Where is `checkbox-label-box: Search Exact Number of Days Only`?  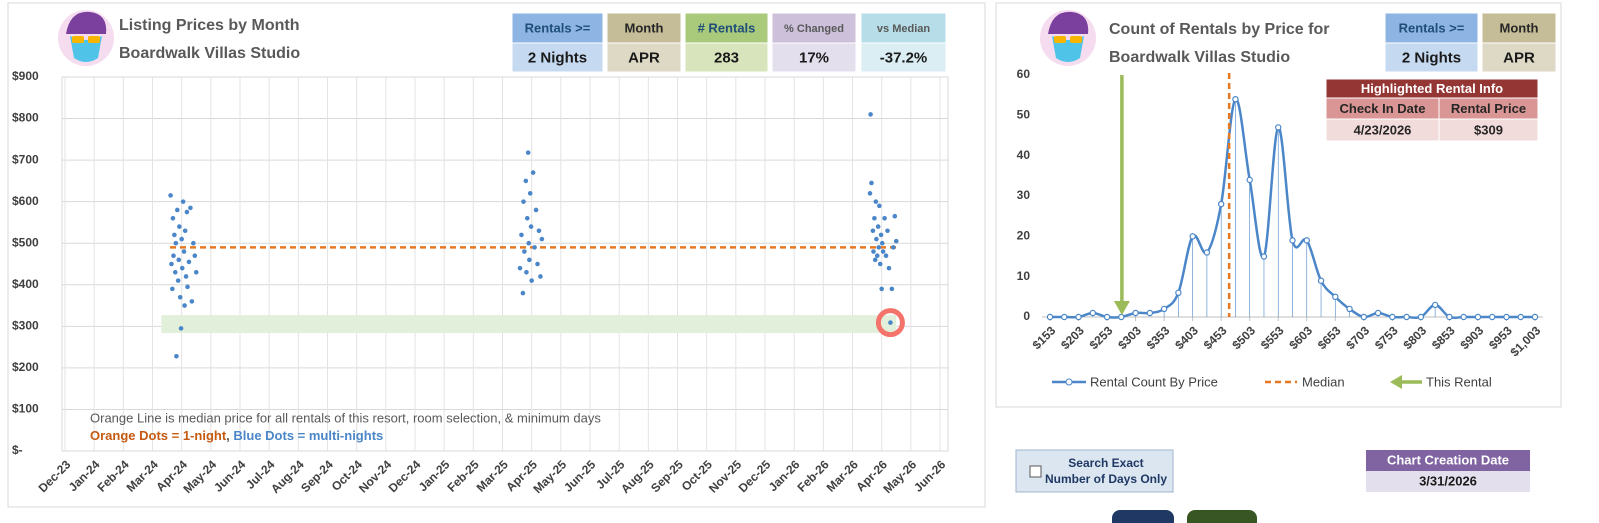 checkbox-label-box: Search Exact Number of Days Only is located at coordinates (1106, 471).